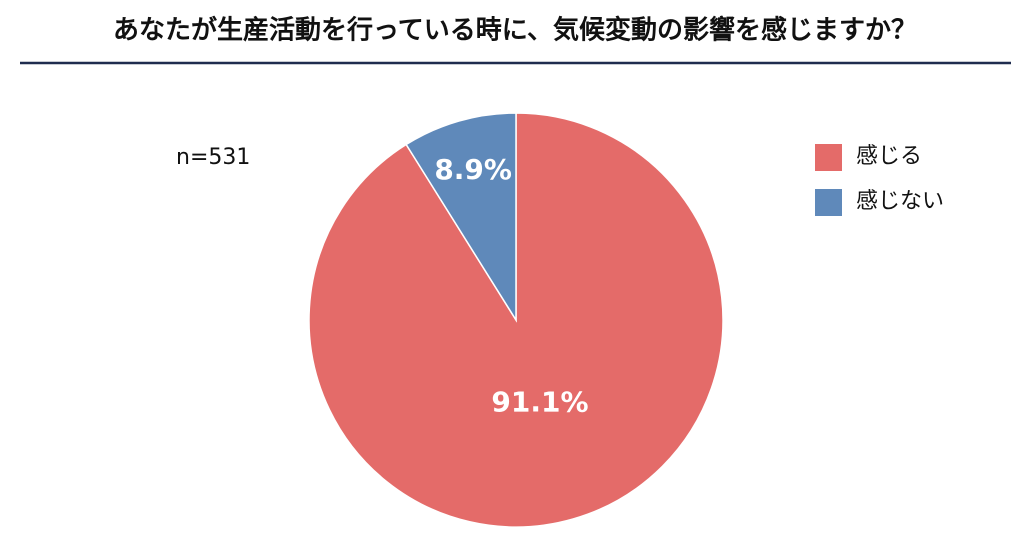 The image size is (1031, 552). Describe the element at coordinates (213, 157) in the screenshot. I see `sample-note: n=531` at that location.